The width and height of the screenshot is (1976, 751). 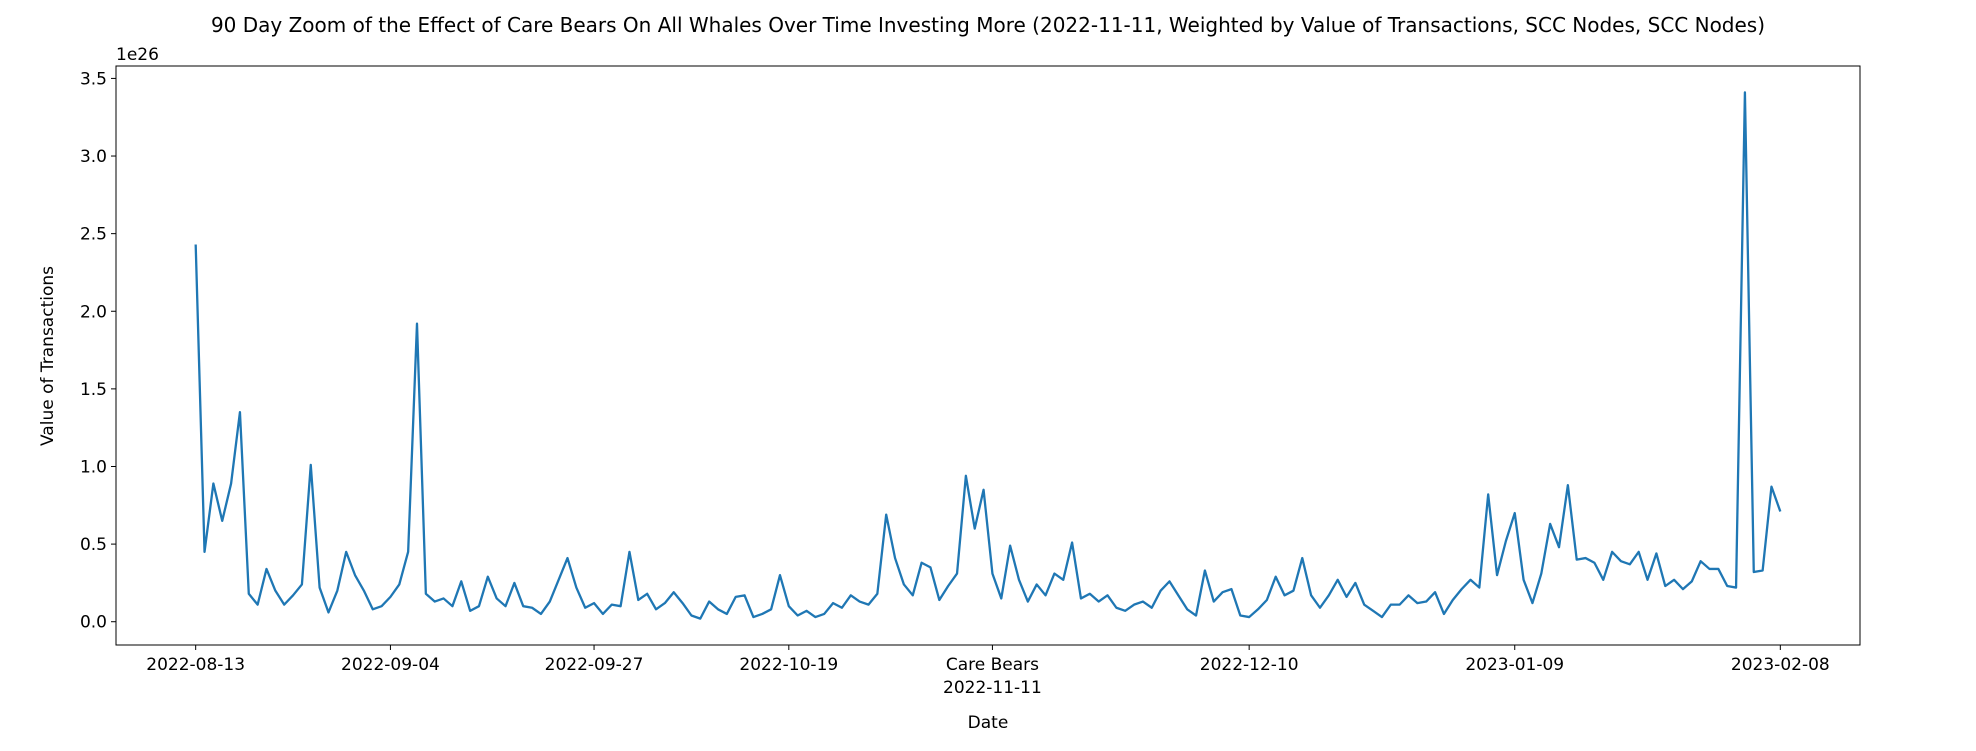 What do you see at coordinates (93, 312) in the screenshot?
I see `y-tick-label: 2.0` at bounding box center [93, 312].